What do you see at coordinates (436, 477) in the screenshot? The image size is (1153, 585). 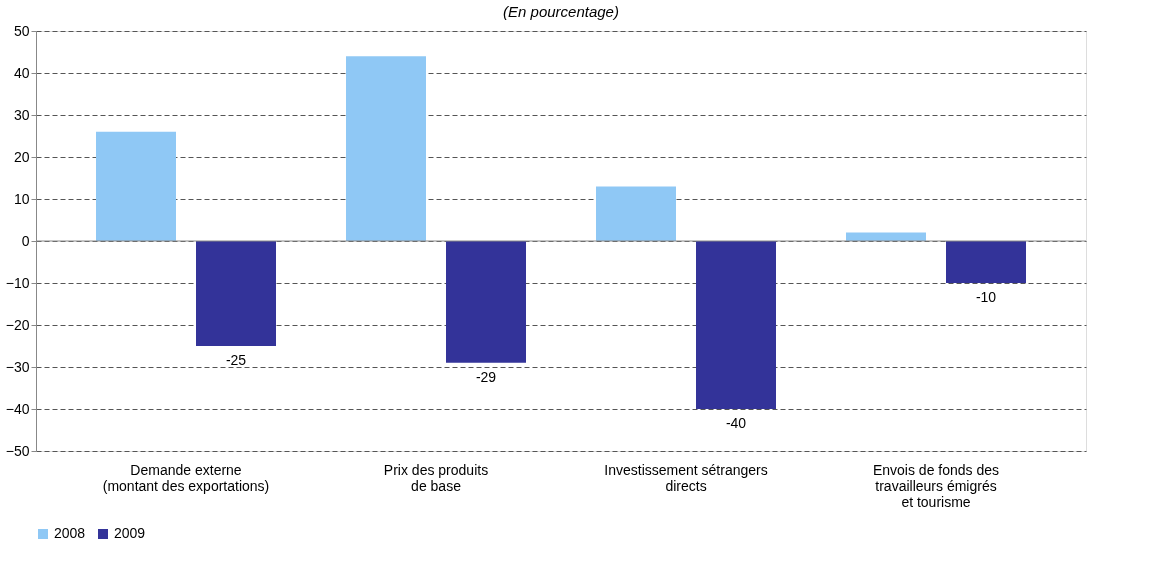 I see `x-tick-label: Prix des produits de base` at bounding box center [436, 477].